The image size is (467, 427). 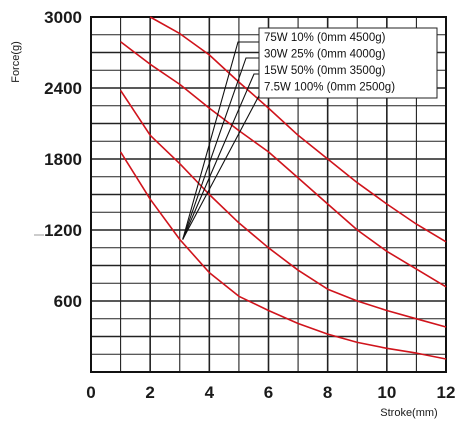 What do you see at coordinates (327, 392) in the screenshot?
I see `x-tick-label: 8` at bounding box center [327, 392].